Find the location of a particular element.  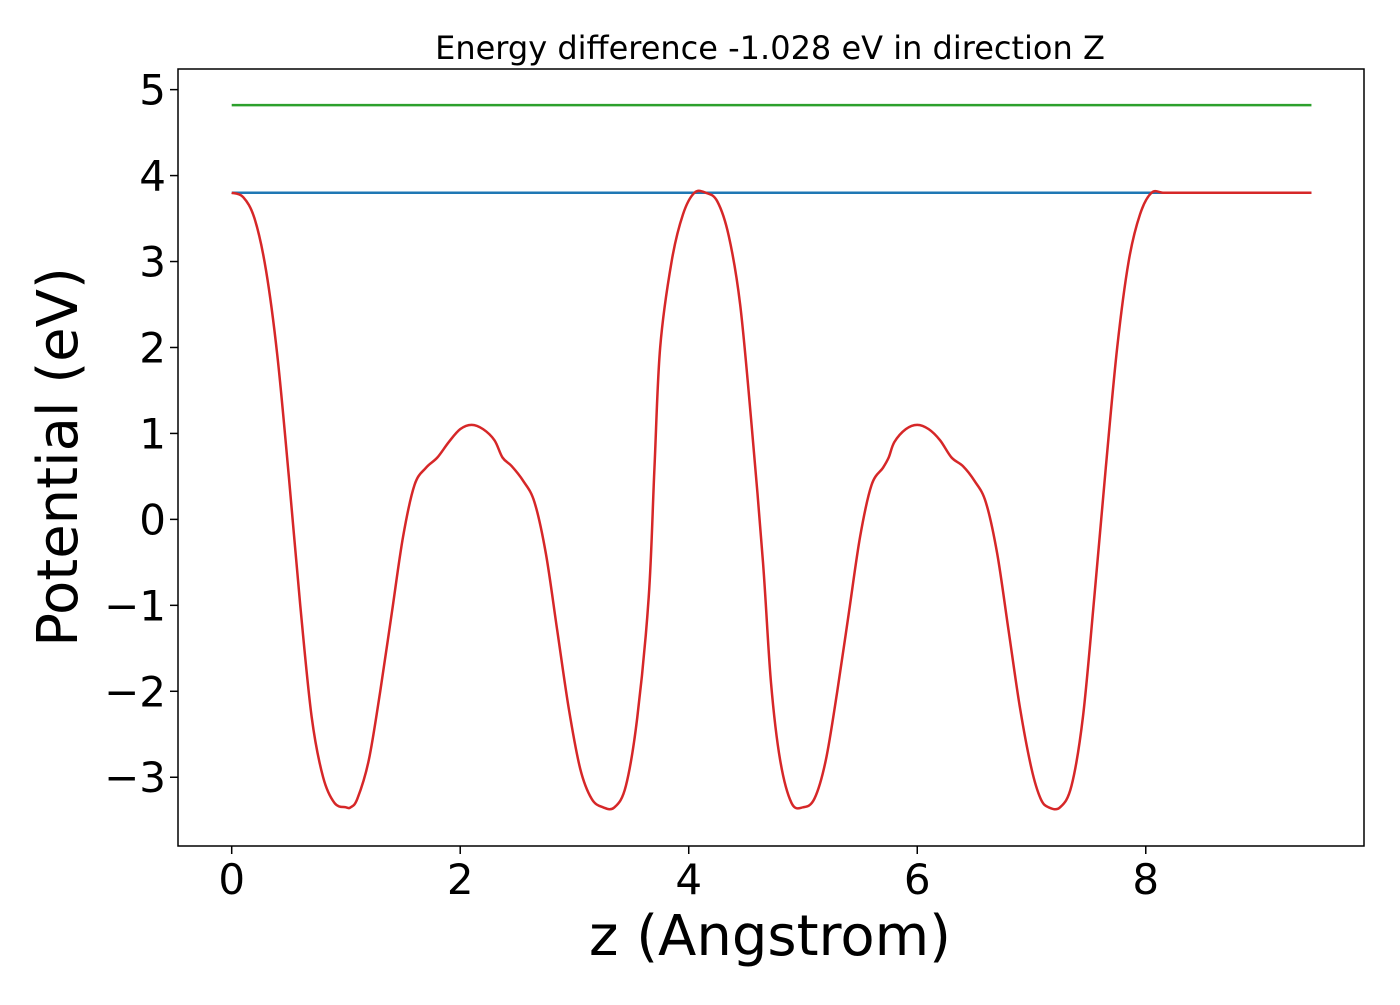

x-axis: 0 2 4 6 8 is located at coordinates (688, 875).